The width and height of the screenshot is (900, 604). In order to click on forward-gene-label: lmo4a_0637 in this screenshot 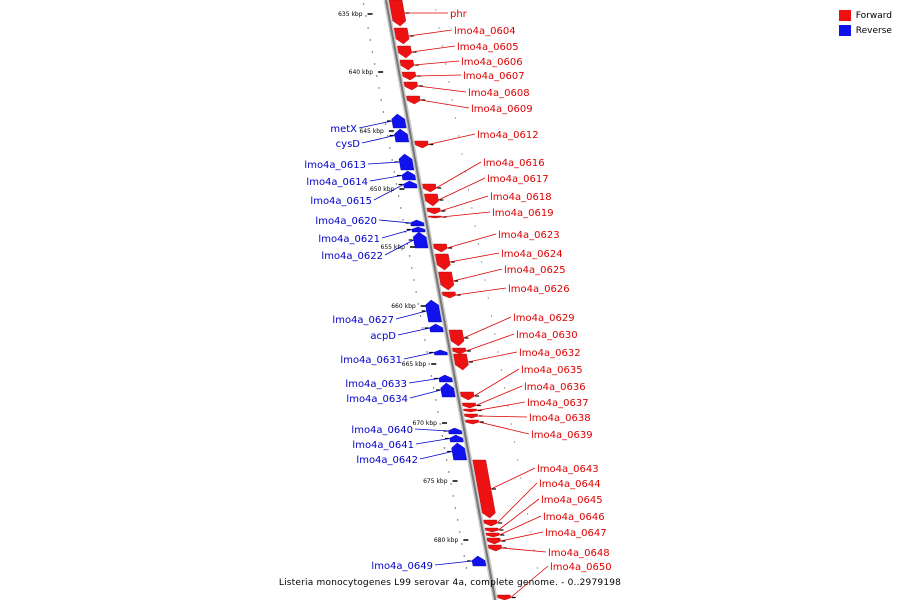, I will do `click(532, 404)`.